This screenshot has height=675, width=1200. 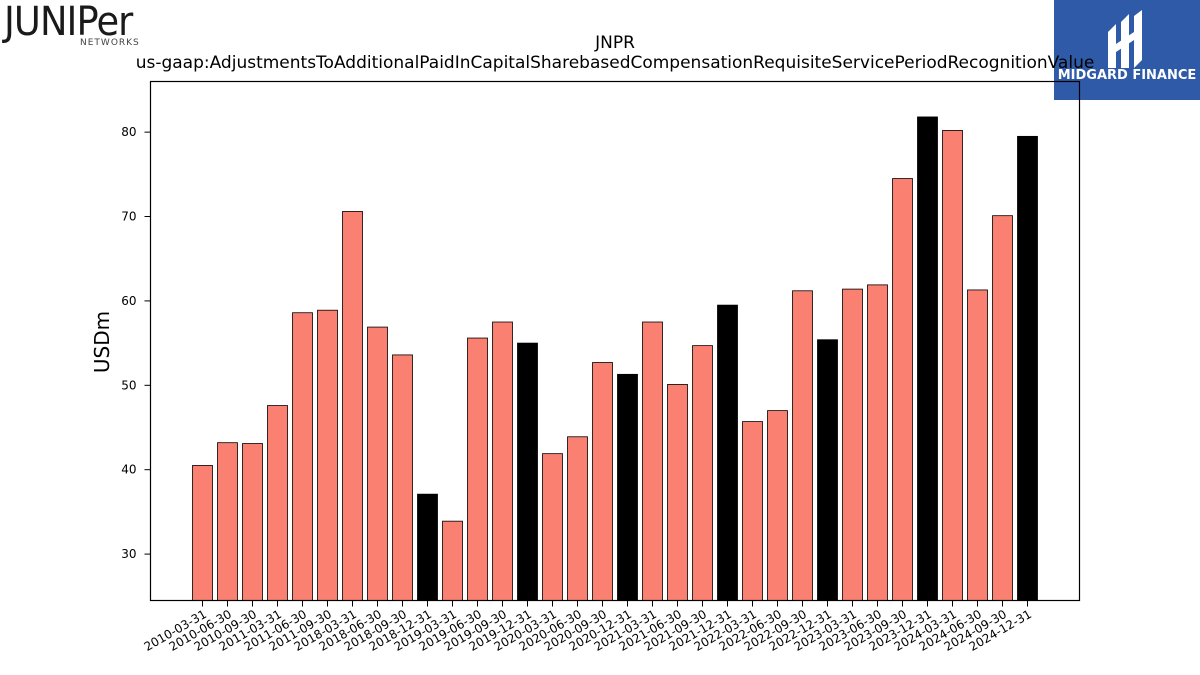 I want to click on midgard-mark-icon, so click(x=1125, y=39).